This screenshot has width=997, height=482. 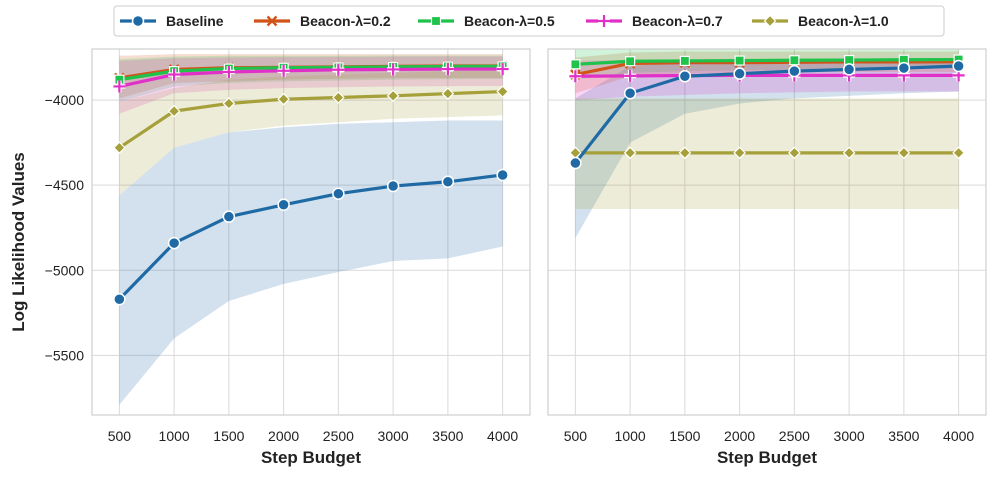 I want to click on x-axis-title-left: Step Budget, so click(x=311, y=457).